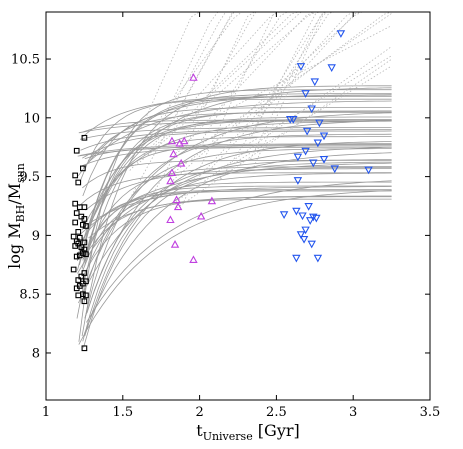 The width and height of the screenshot is (463, 449). I want to click on x-axis-title: tUniverse [Gyr], so click(248, 432).